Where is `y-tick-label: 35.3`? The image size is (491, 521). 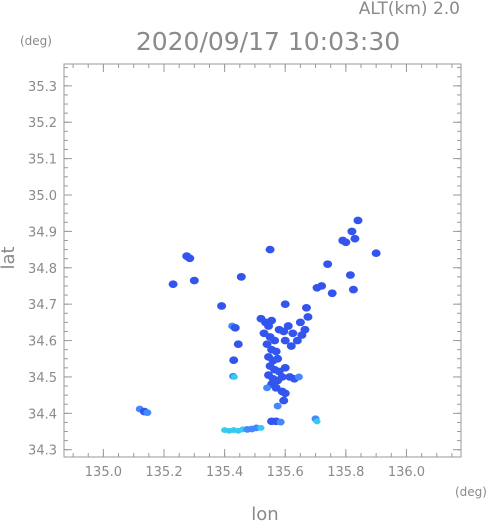
y-tick-label: 35.3 is located at coordinates (42, 87).